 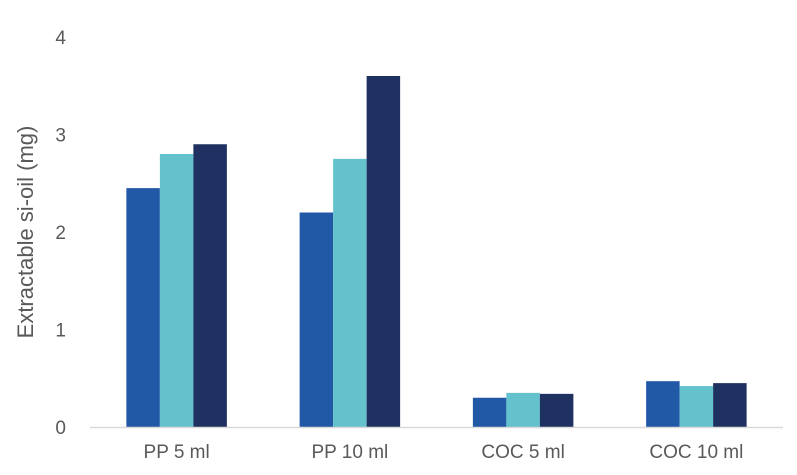 What do you see at coordinates (177, 452) in the screenshot?
I see `x-tick-label: PP 5 ml` at bounding box center [177, 452].